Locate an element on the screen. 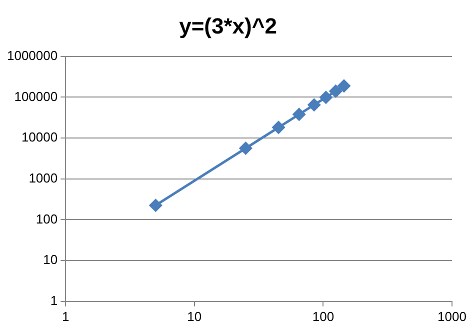 This screenshot has width=474, height=332. y-tick-label: 1000000 is located at coordinates (32, 55).